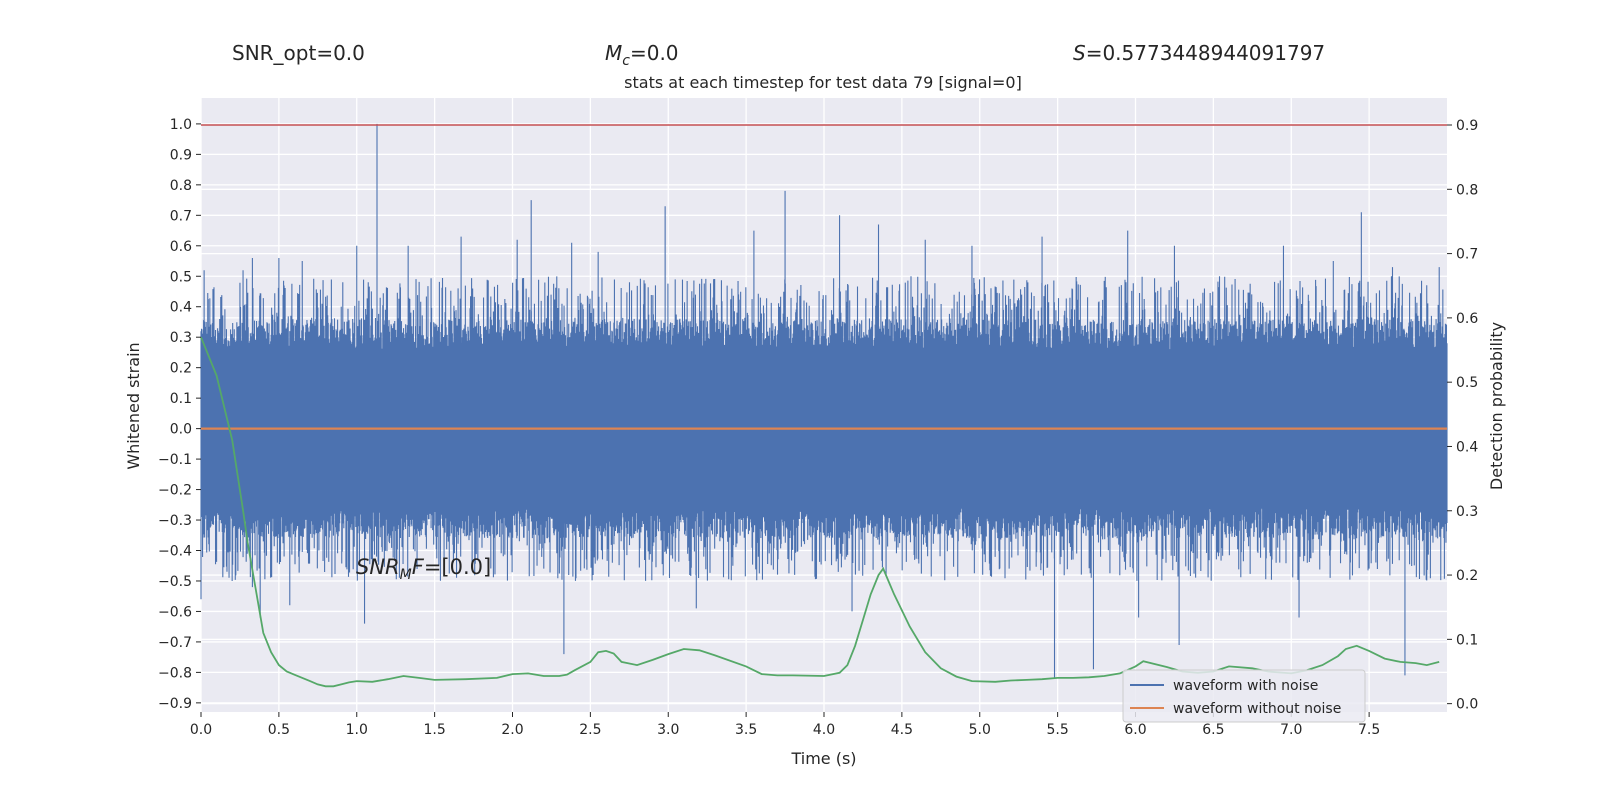  I want to click on x-tick-label-12: 6.0, so click(1135, 730).